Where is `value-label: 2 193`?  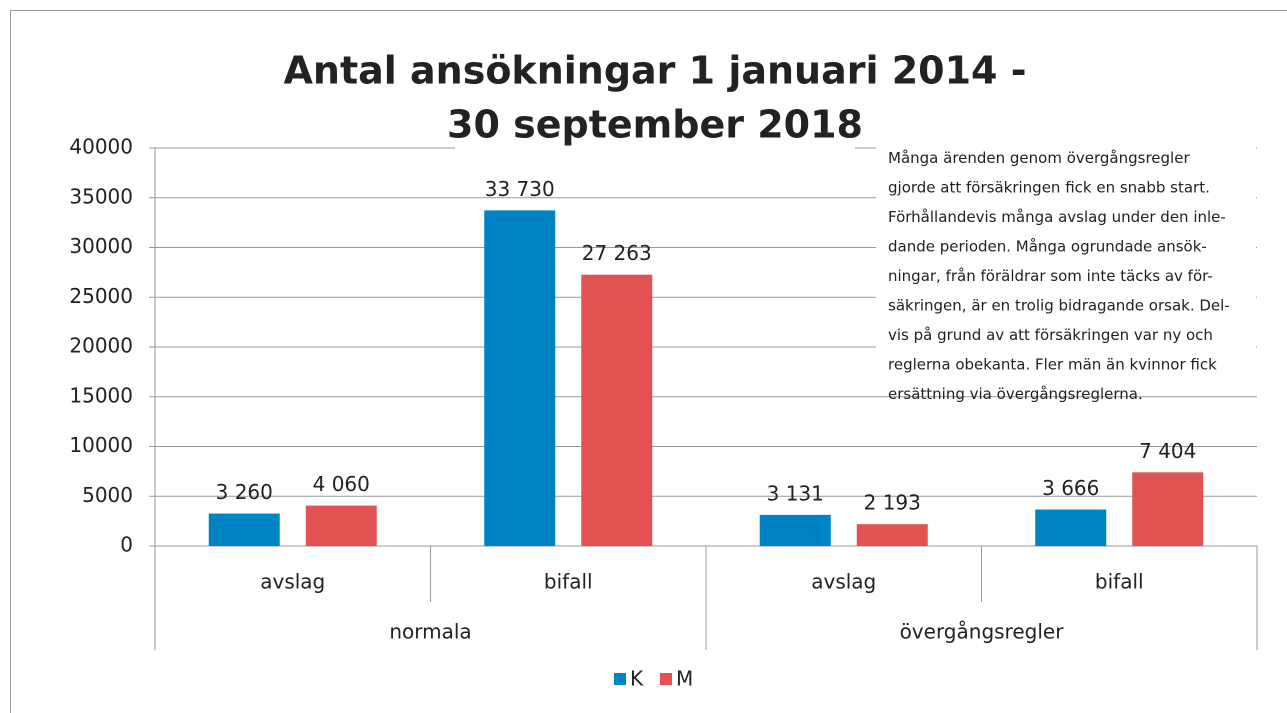
value-label: 2 193 is located at coordinates (892, 503).